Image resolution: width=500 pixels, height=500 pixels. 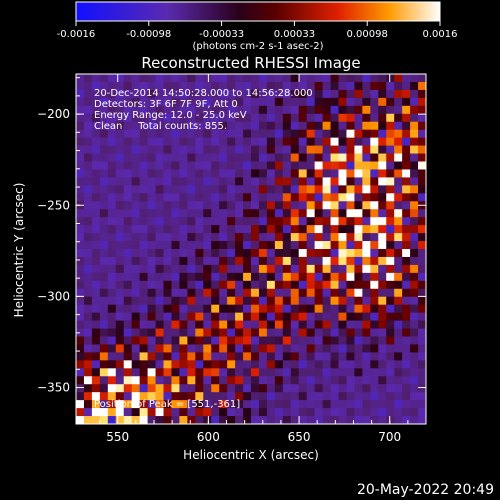 What do you see at coordinates (167, 404) in the screenshot?
I see `peak-position-label: Position of Peak = [551,-361]` at bounding box center [167, 404].